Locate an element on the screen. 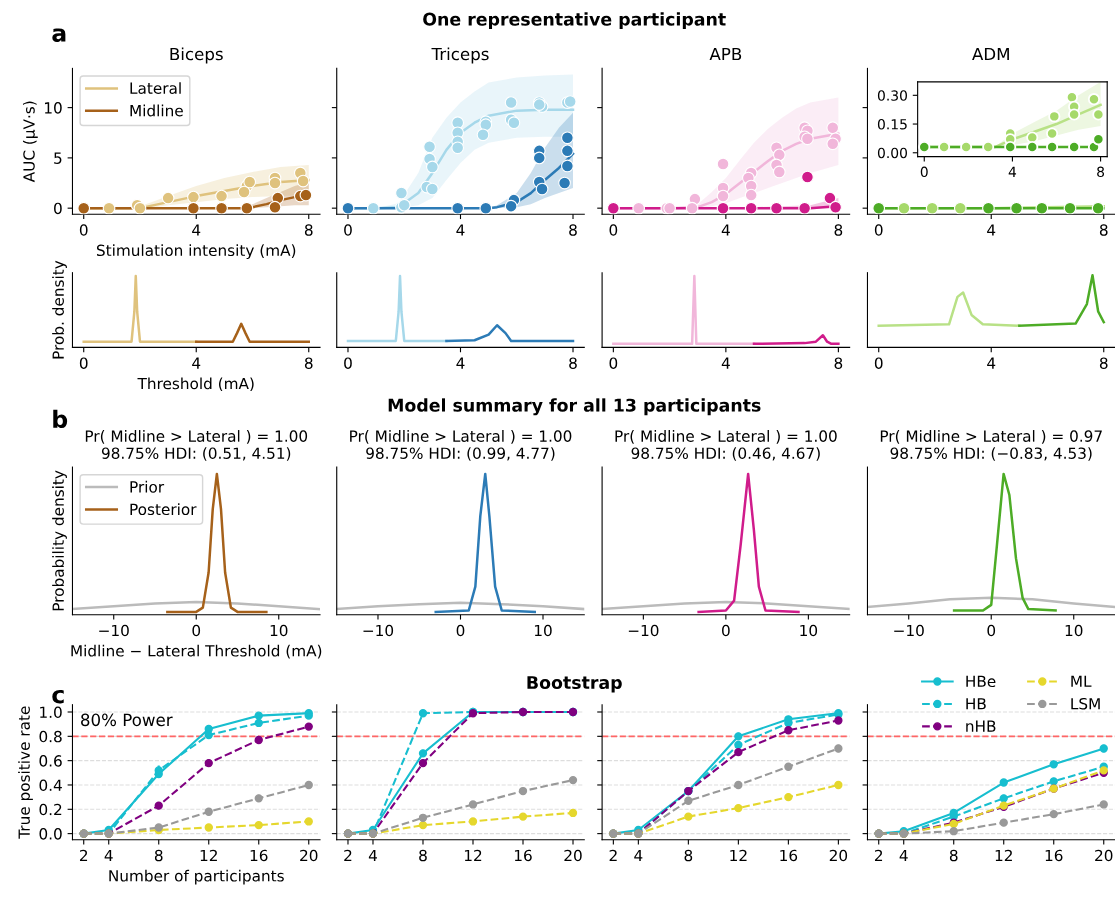 The image size is (1115, 900). text: One representative participant is located at coordinates (574, 21).